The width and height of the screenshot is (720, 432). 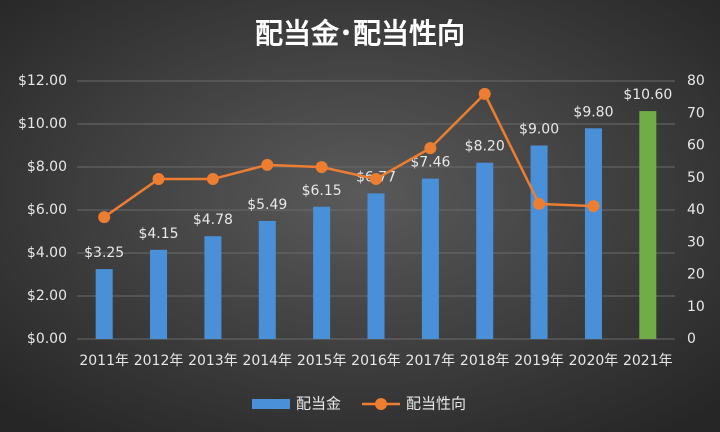 What do you see at coordinates (696, 81) in the screenshot?
I see `y2-tick-label: 80` at bounding box center [696, 81].